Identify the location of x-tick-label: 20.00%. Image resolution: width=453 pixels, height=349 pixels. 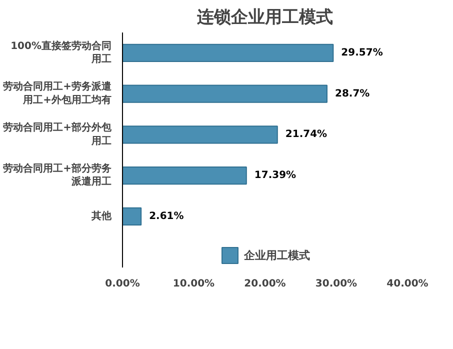
(265, 284).